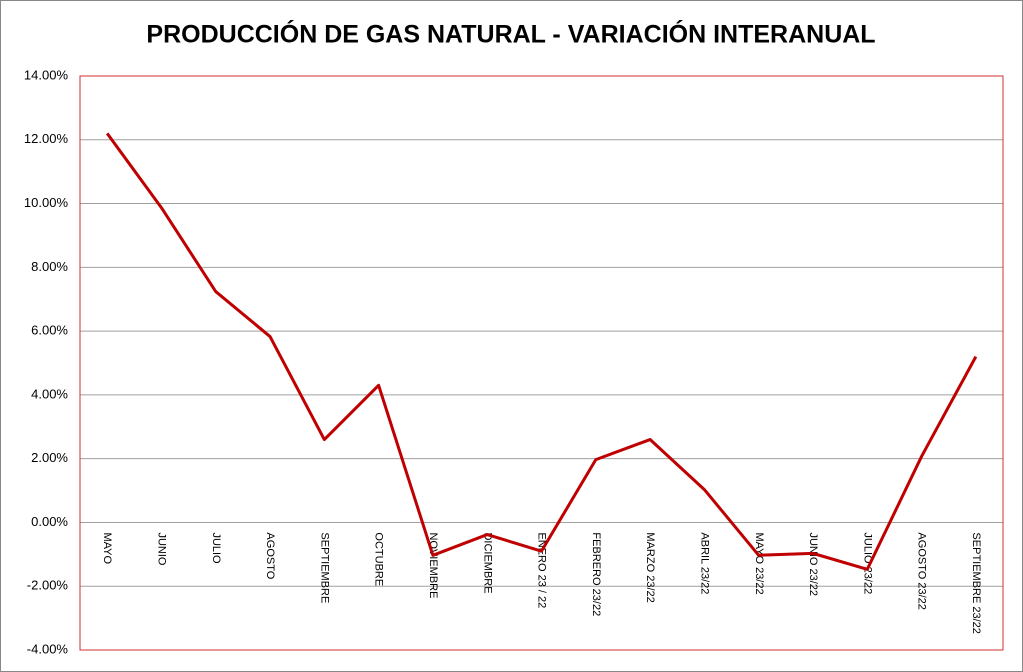  I want to click on x-tick-label: DICIEMBRE, so click(487, 562).